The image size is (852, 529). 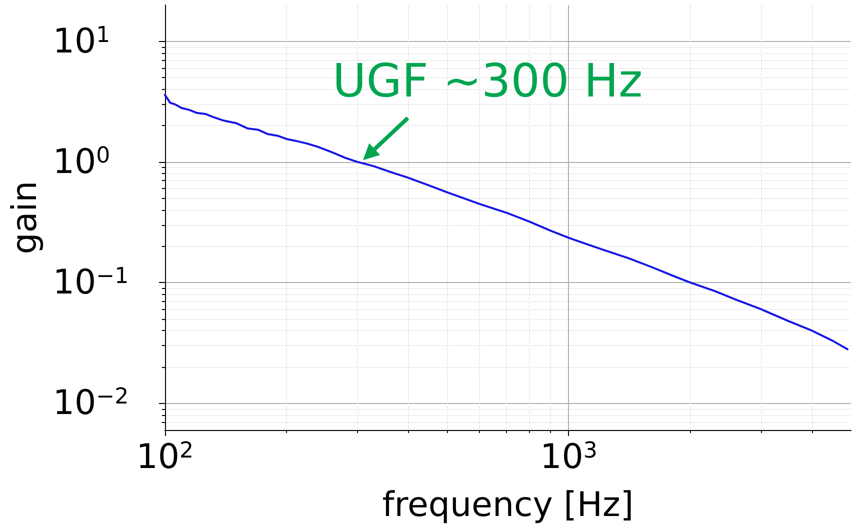 What do you see at coordinates (487, 80) in the screenshot?
I see `annotation: UGF ~300 Hz` at bounding box center [487, 80].